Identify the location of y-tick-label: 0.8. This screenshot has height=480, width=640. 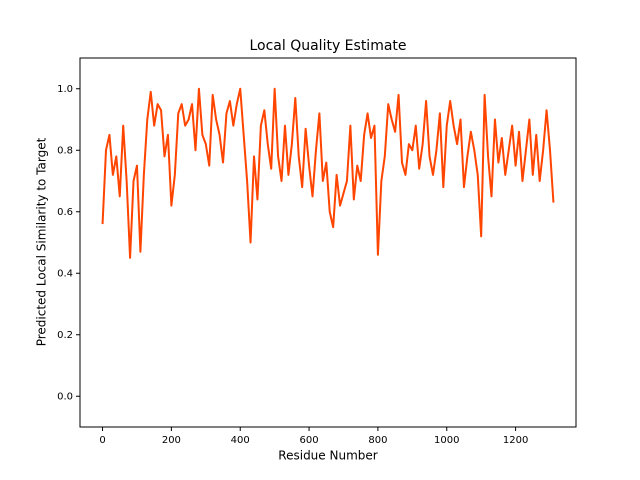
(65, 150).